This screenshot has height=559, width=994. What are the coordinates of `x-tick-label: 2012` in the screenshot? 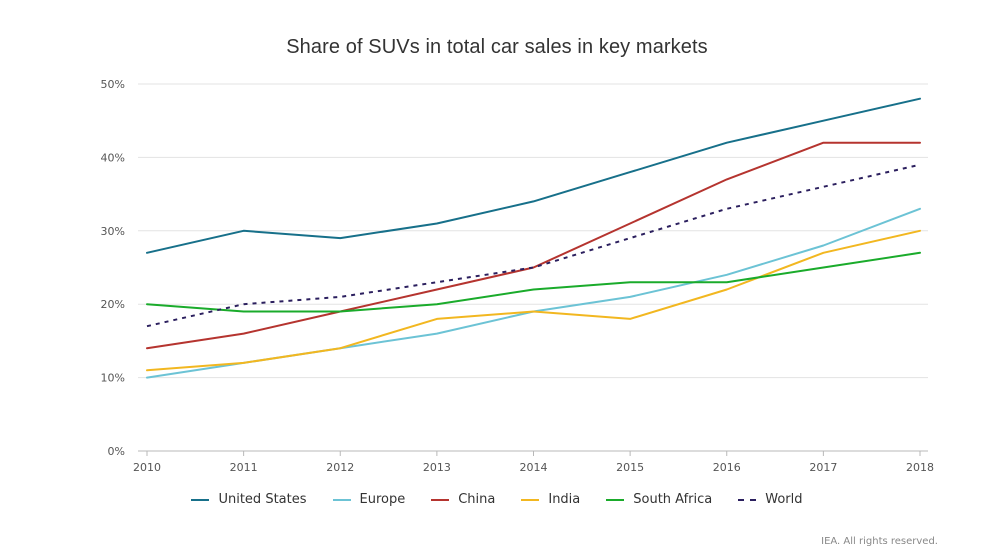 It's located at (340, 467).